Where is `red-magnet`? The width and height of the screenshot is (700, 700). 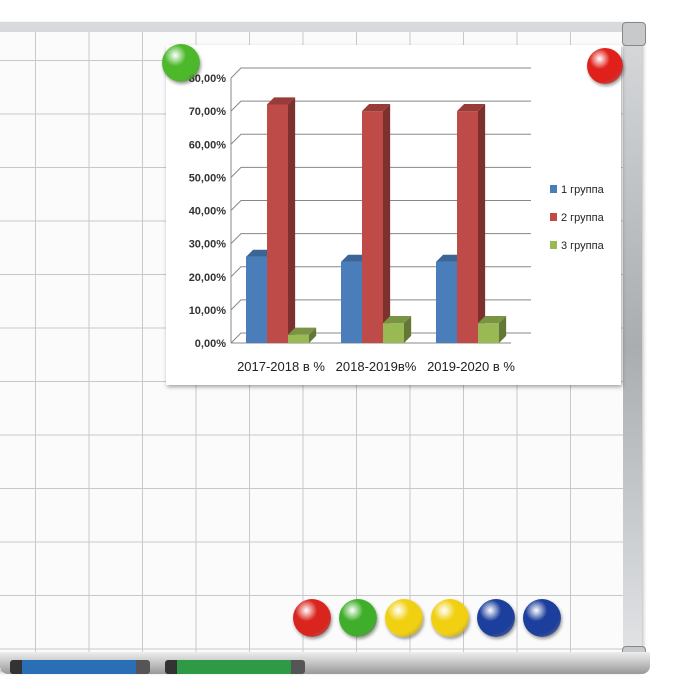
red-magnet is located at coordinates (605, 66).